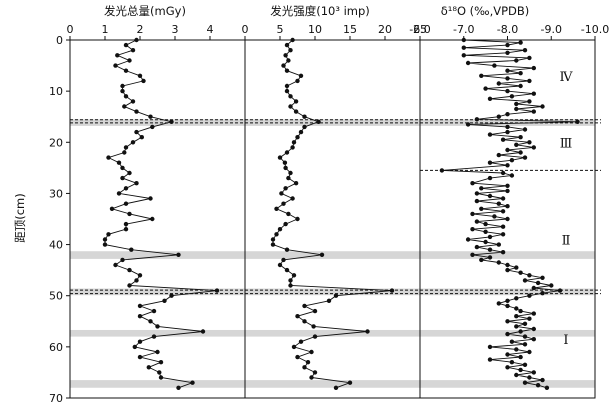 This screenshot has width=610, height=408. What do you see at coordinates (485, 11) in the screenshot?
I see `panel-title-delta18o: δ¹⁸O (‰,VPDB)` at bounding box center [485, 11].